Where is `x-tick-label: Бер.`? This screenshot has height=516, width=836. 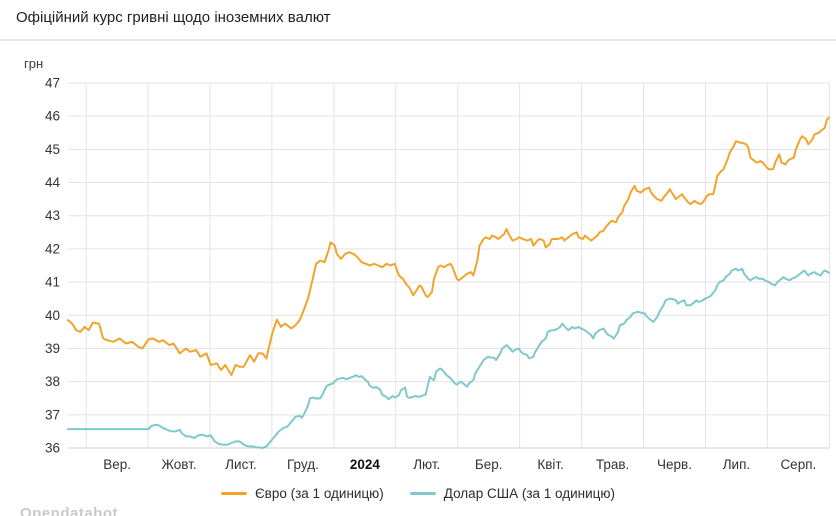
x-tick-label: Бер. is located at coordinates (489, 464).